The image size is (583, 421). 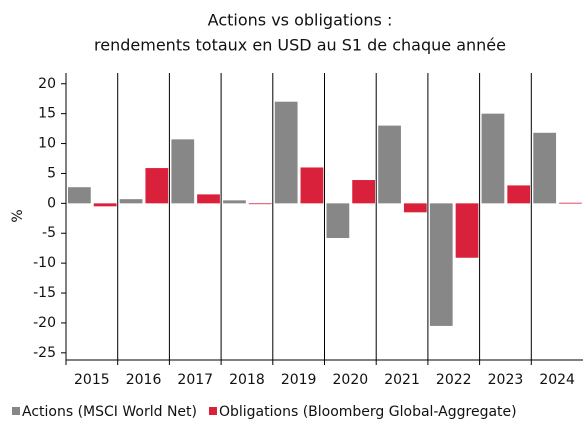 What do you see at coordinates (109, 412) in the screenshot?
I see `legend-label: Actions (MSCI World Net)` at bounding box center [109, 412].